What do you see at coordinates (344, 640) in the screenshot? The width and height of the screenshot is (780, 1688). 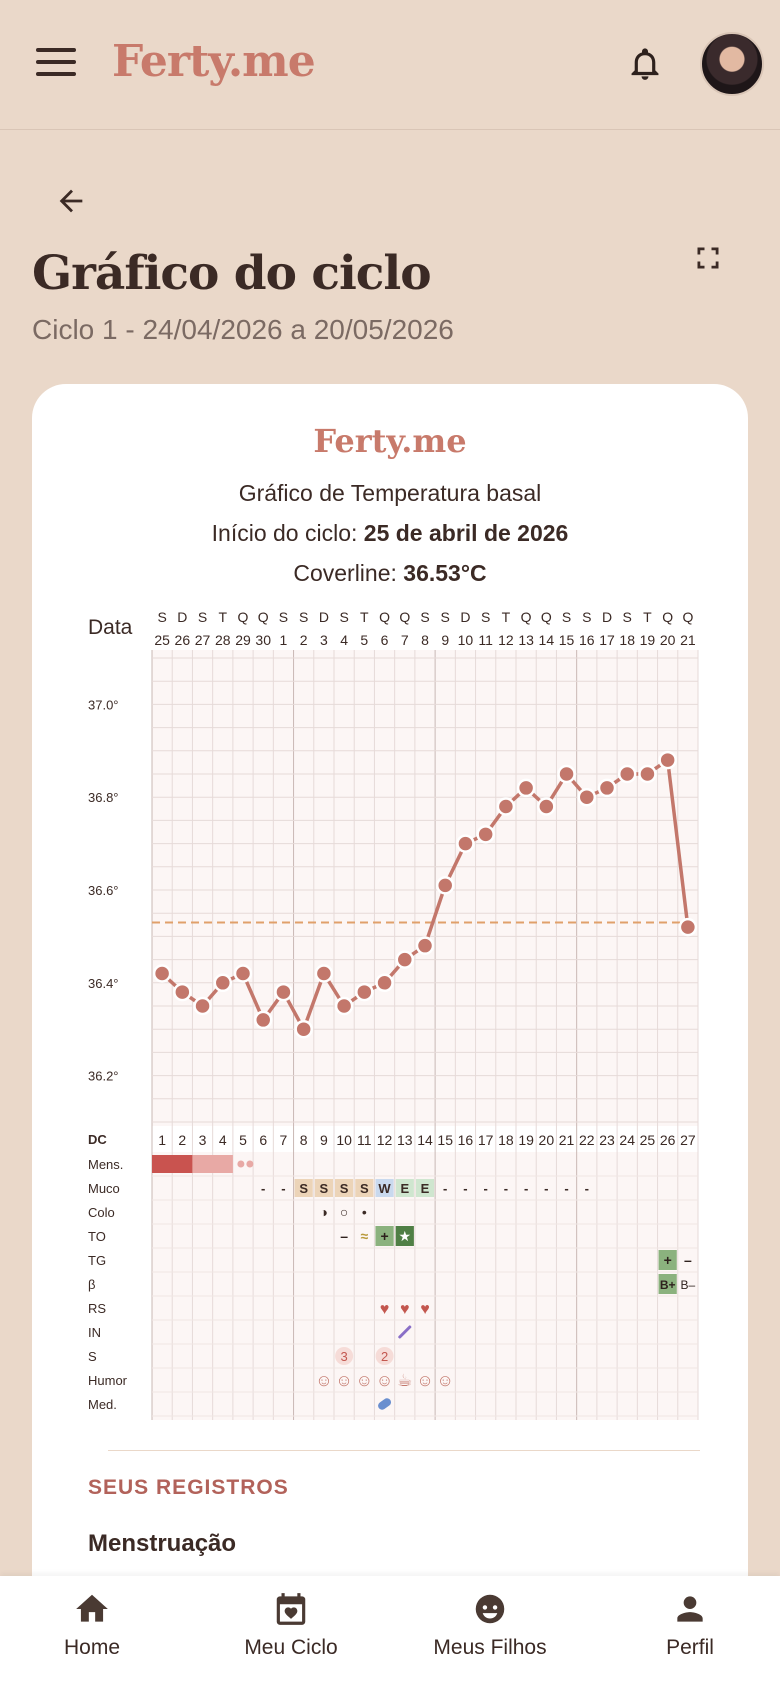 I see `date-label: 4` at bounding box center [344, 640].